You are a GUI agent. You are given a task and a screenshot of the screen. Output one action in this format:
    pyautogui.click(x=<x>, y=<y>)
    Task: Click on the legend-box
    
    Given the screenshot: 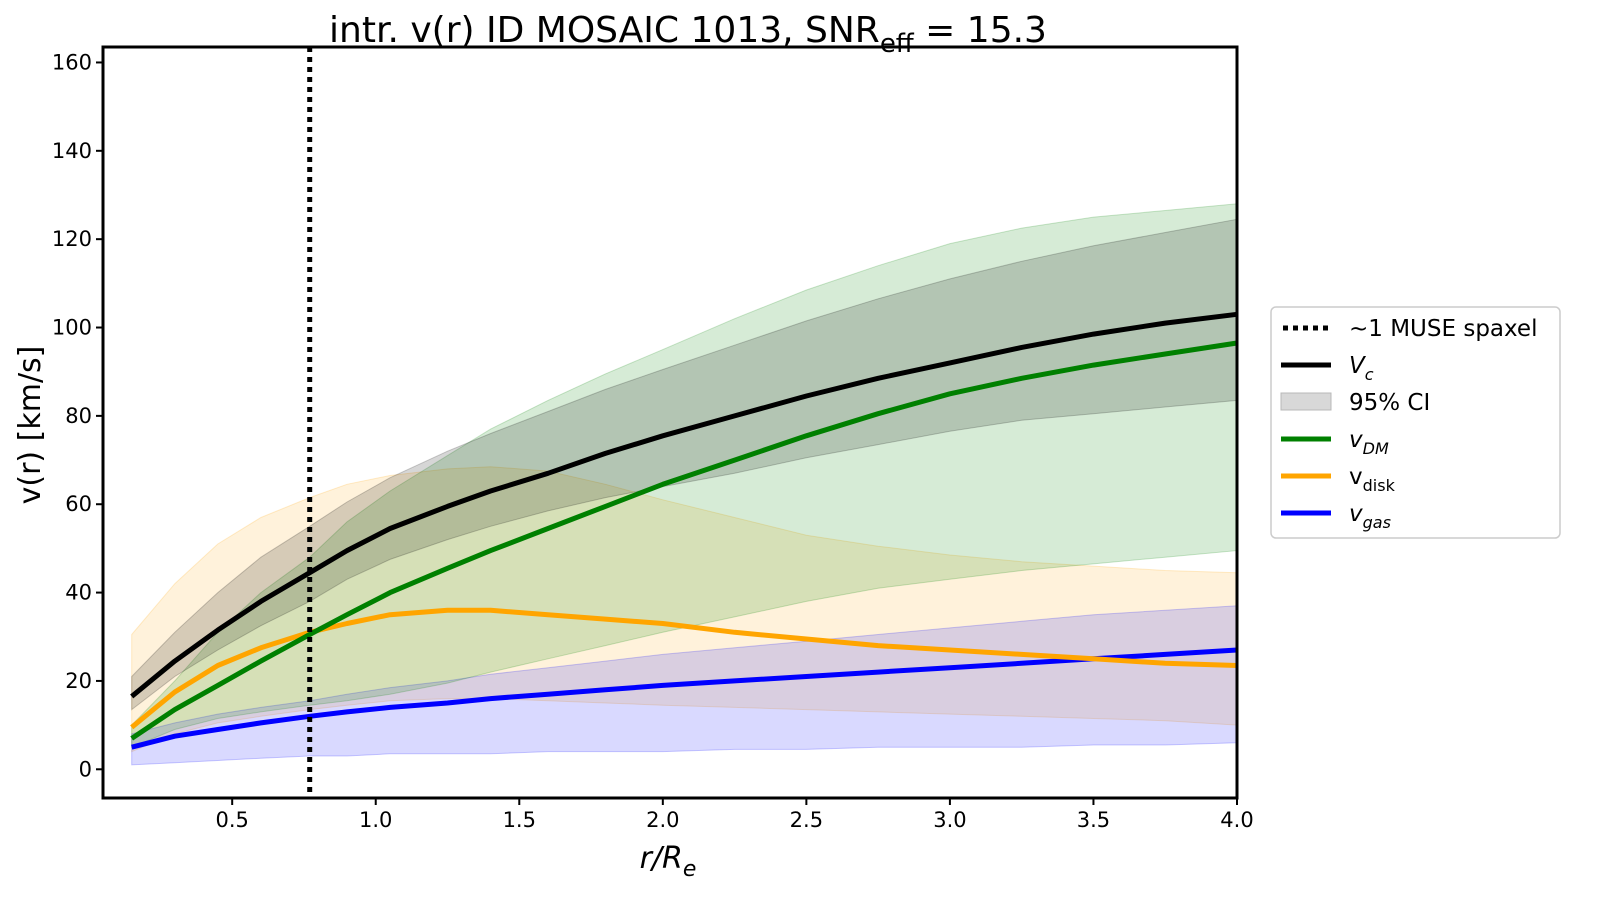 What is the action you would take?
    pyautogui.click(x=1415, y=422)
    